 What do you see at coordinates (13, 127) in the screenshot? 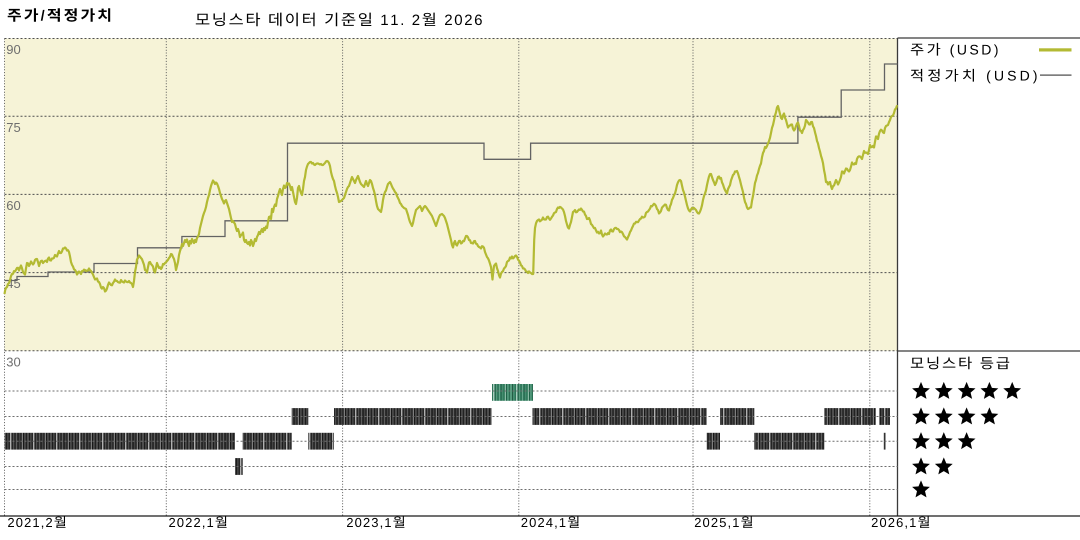
I see `svg-text: 75` at bounding box center [13, 127].